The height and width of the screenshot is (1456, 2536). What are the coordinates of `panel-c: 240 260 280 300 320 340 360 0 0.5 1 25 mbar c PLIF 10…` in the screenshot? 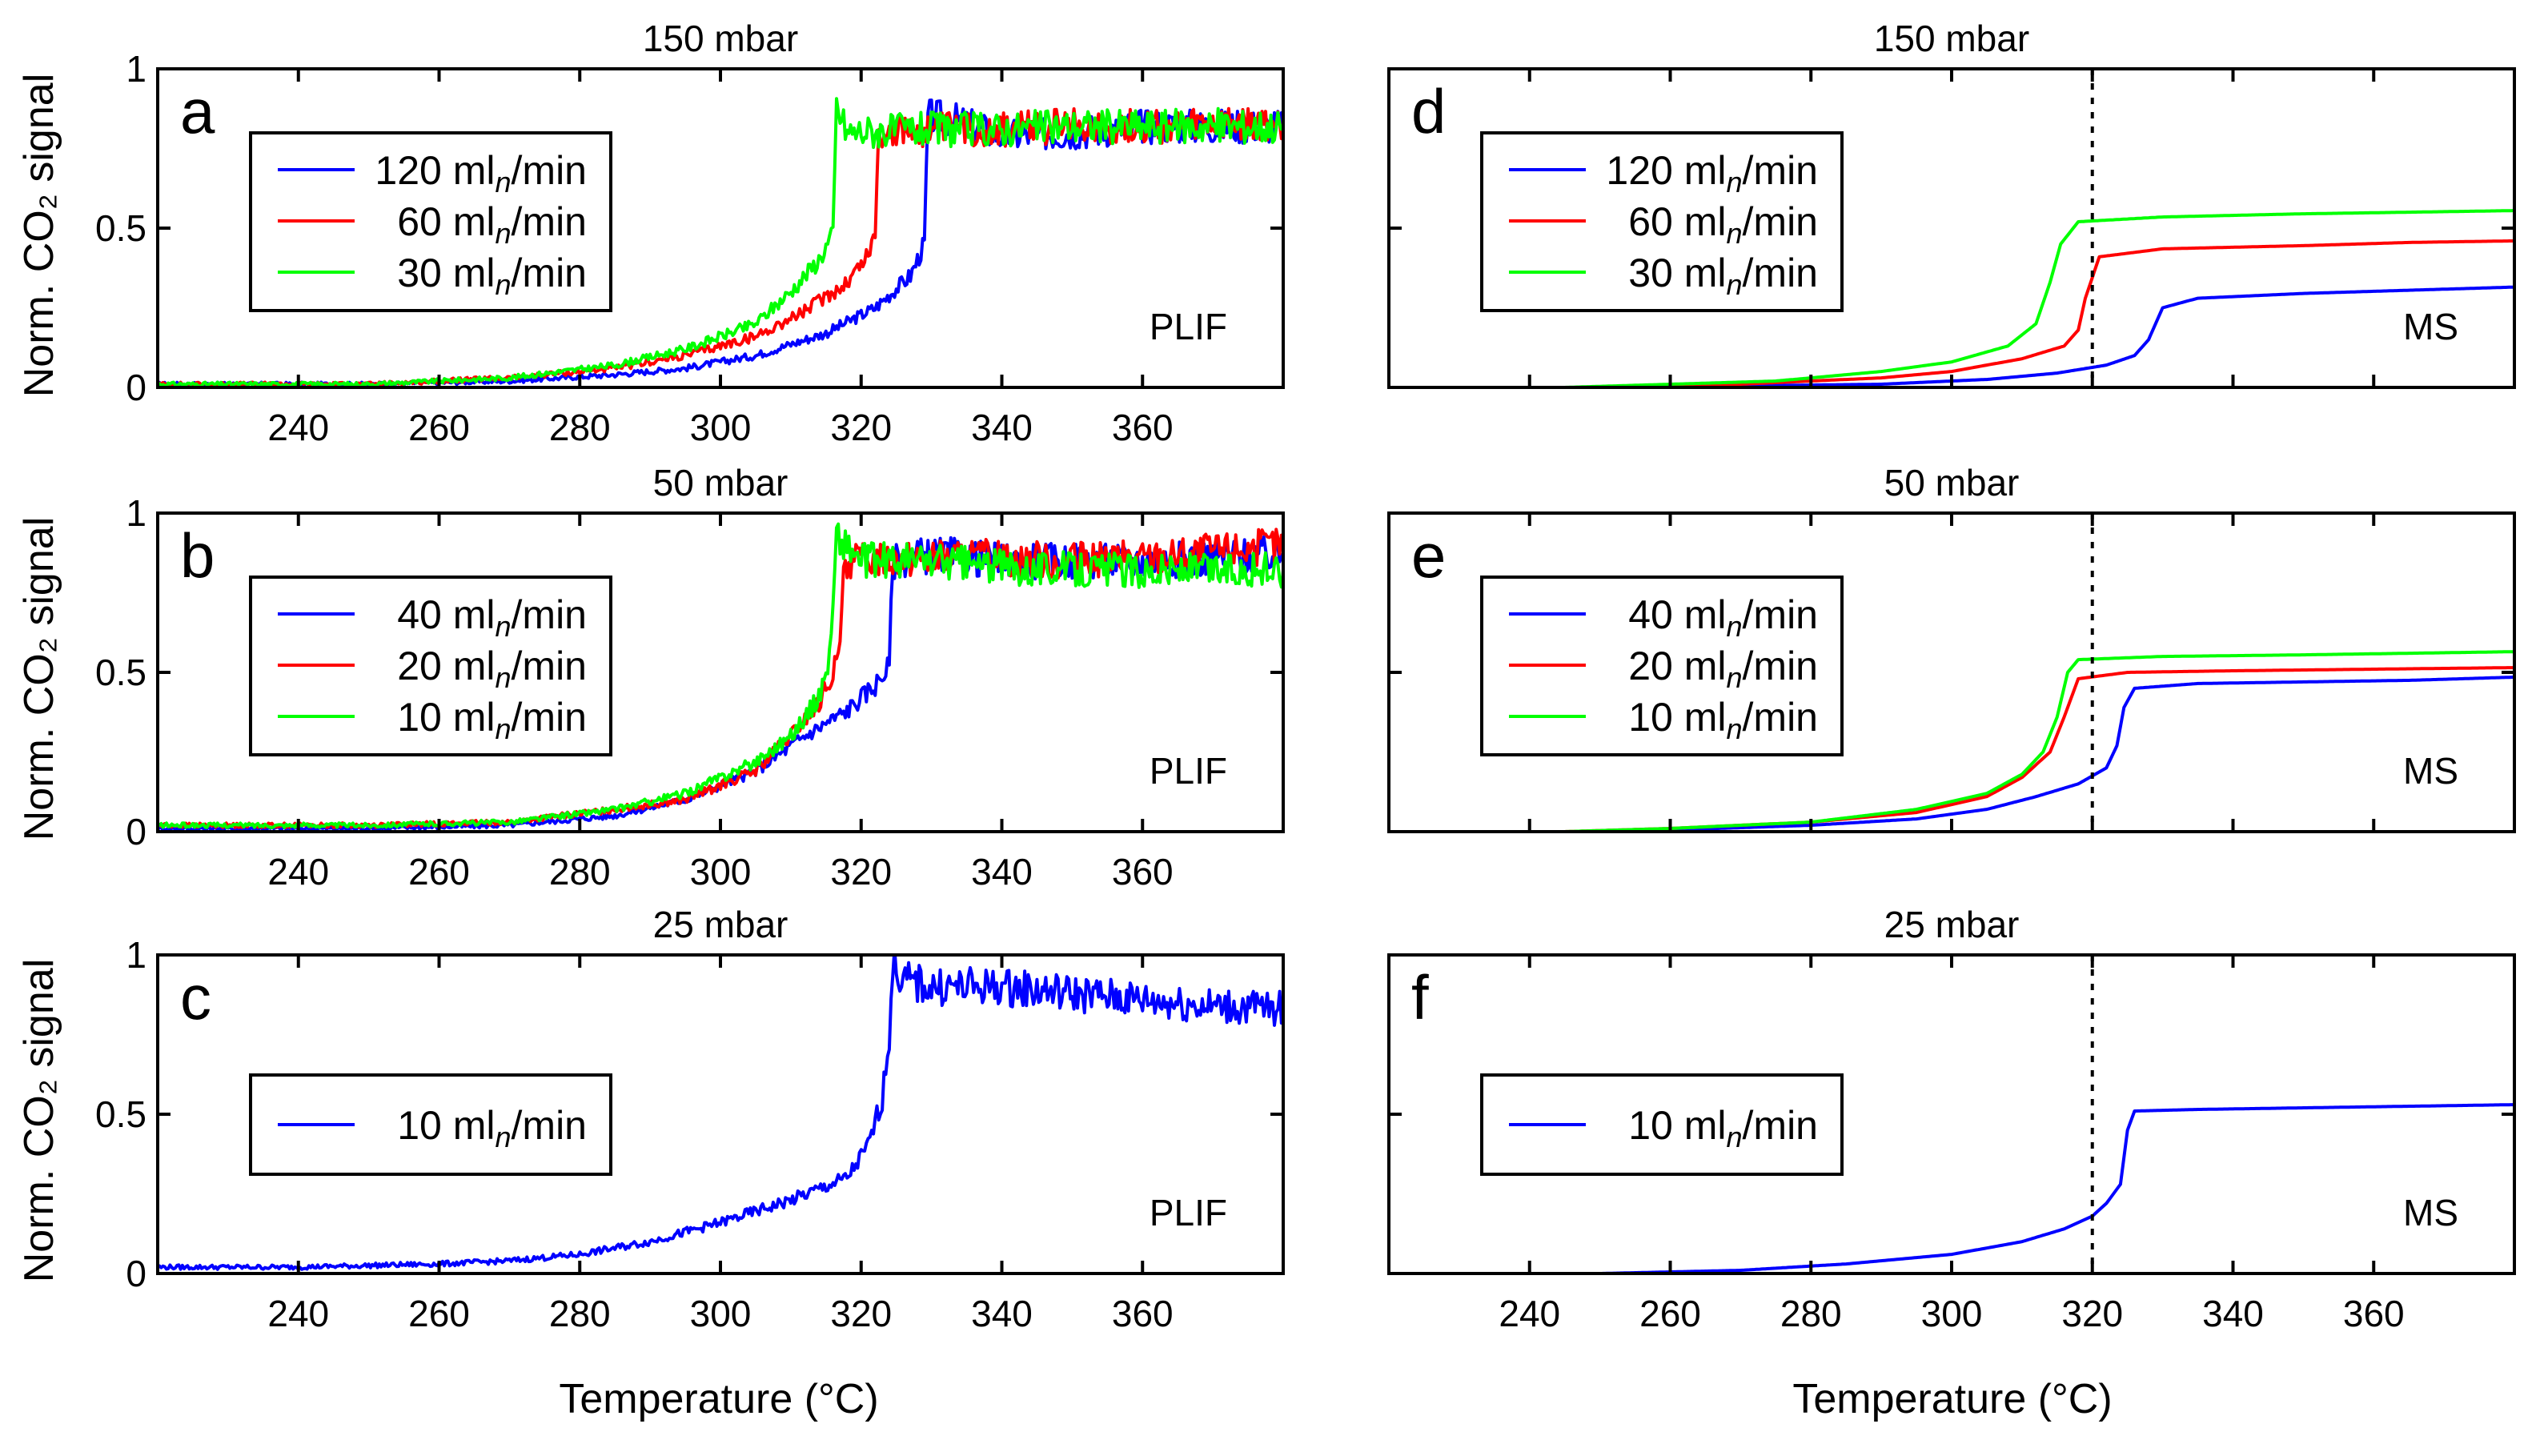 It's located at (690, 1119).